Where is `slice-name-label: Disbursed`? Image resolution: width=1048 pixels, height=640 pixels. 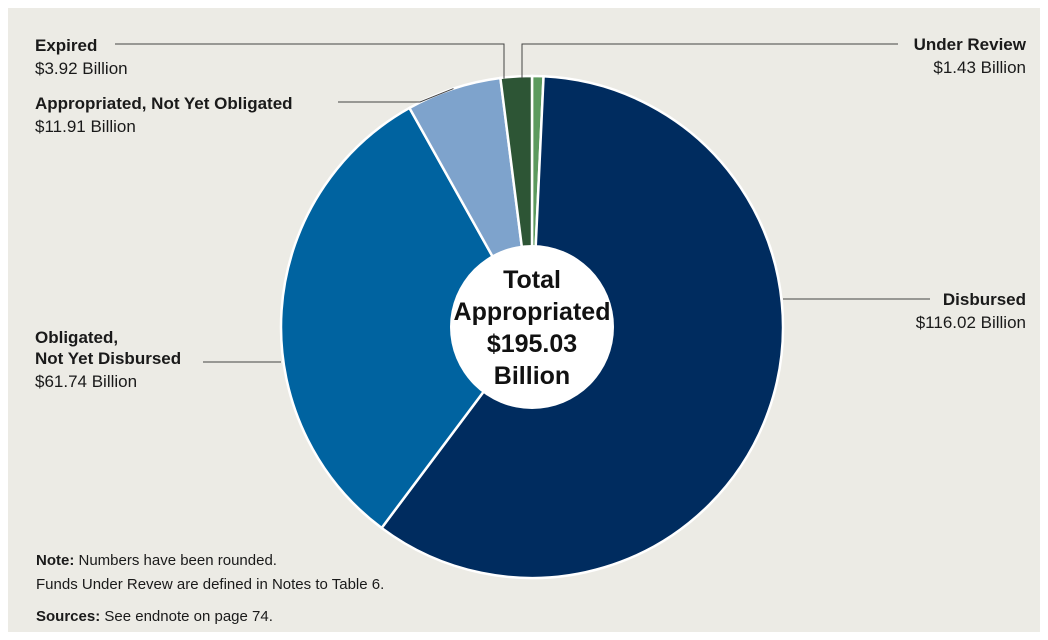 slice-name-label: Disbursed is located at coordinates (984, 299).